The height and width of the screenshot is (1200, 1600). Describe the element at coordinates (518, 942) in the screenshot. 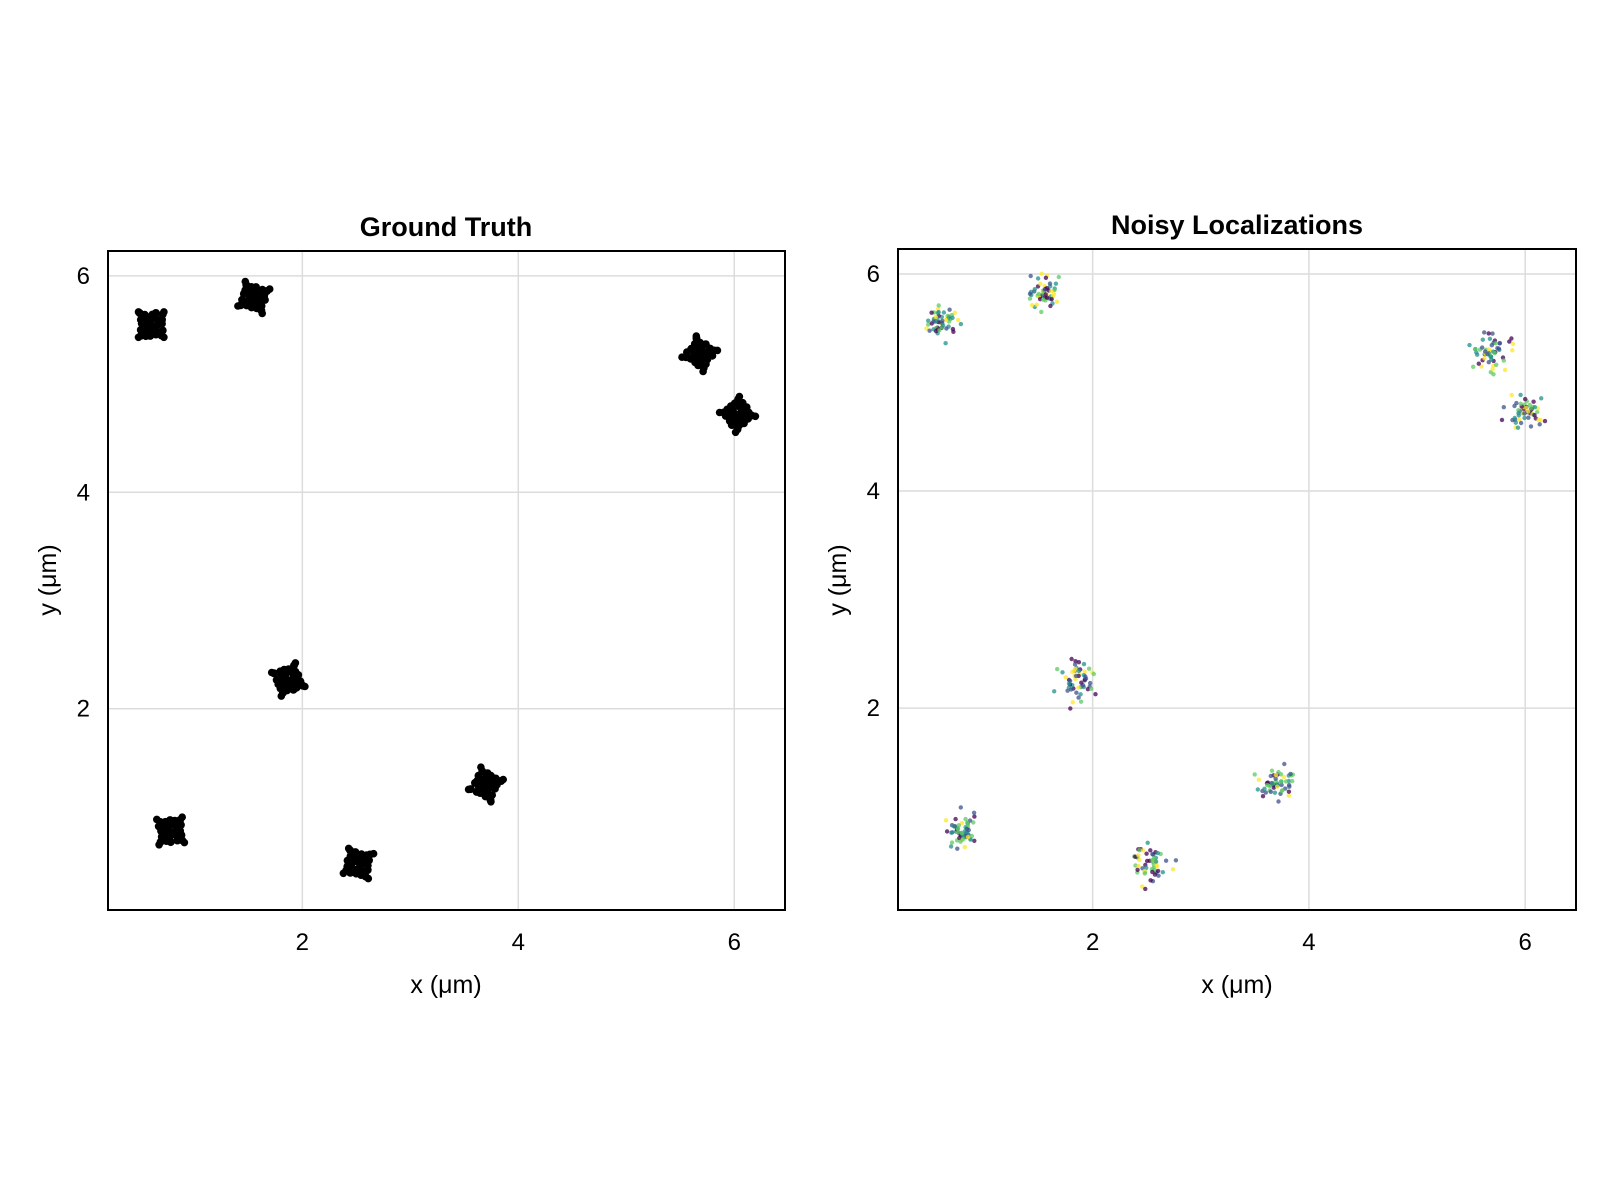

I see `x-tick-label: 4` at that location.